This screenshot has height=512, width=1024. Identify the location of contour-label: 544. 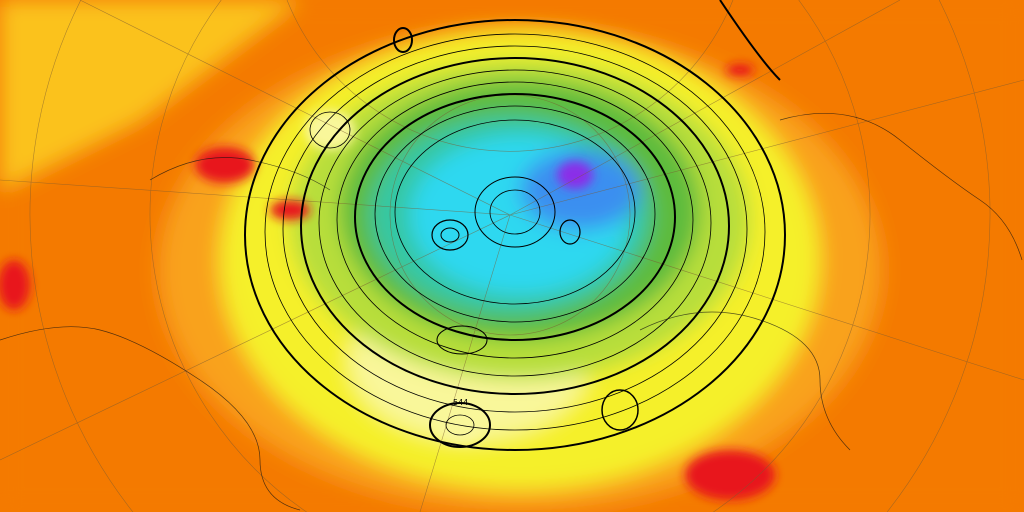
(460, 402).